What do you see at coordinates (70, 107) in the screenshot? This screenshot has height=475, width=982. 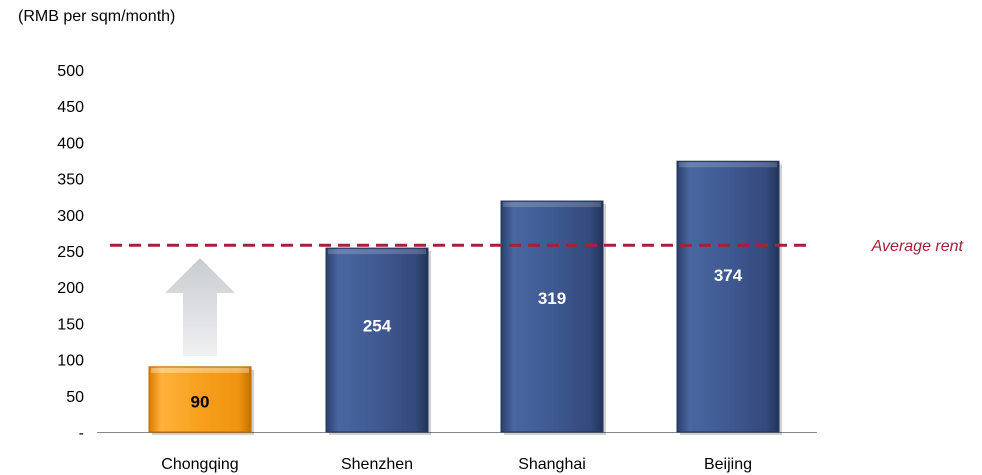 I see `y-tick-label: 450` at bounding box center [70, 107].